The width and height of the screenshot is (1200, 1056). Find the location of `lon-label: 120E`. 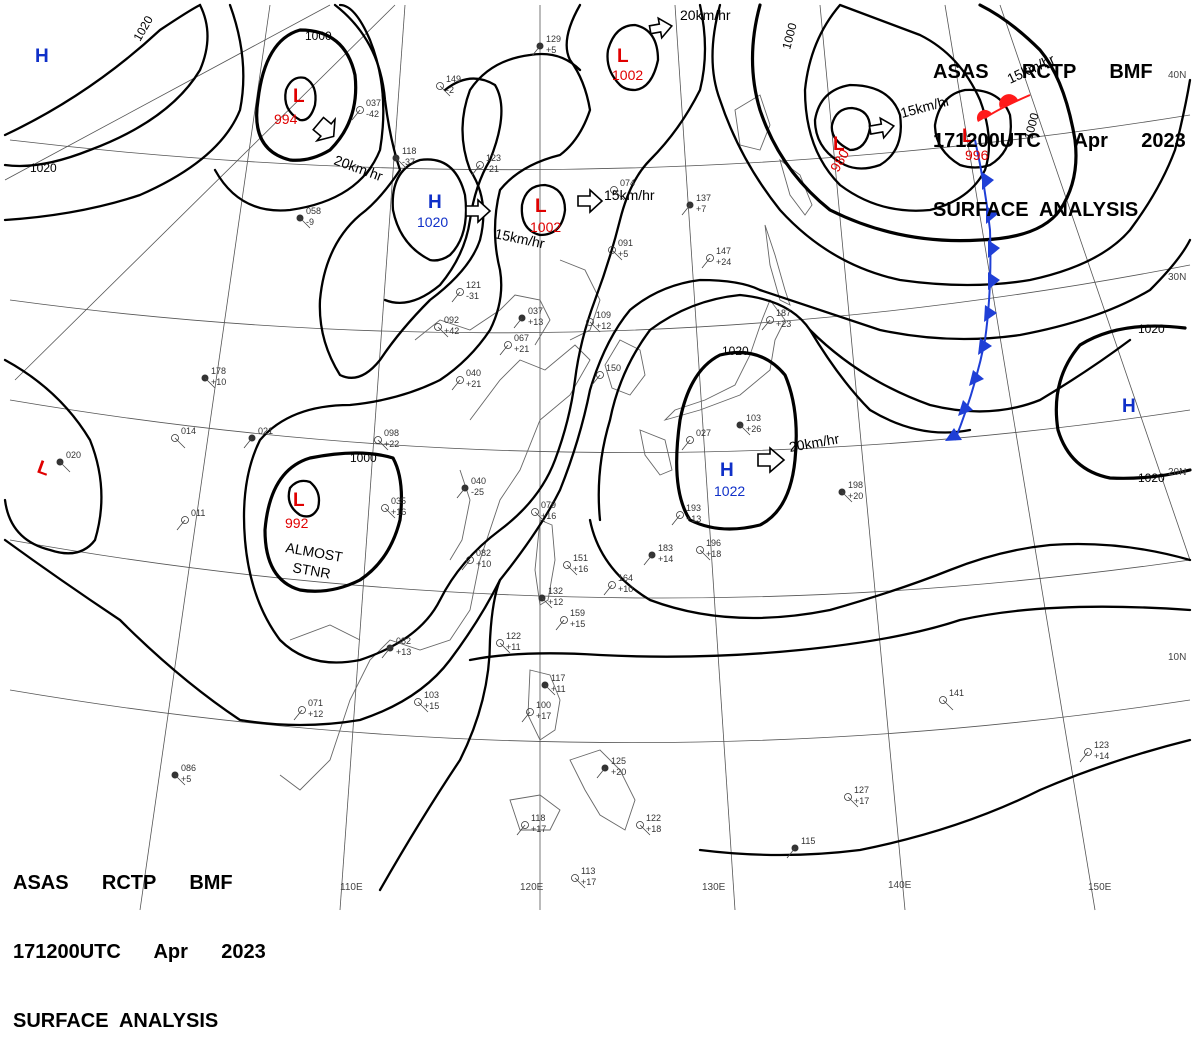

lon-label: 120E is located at coordinates (532, 887).